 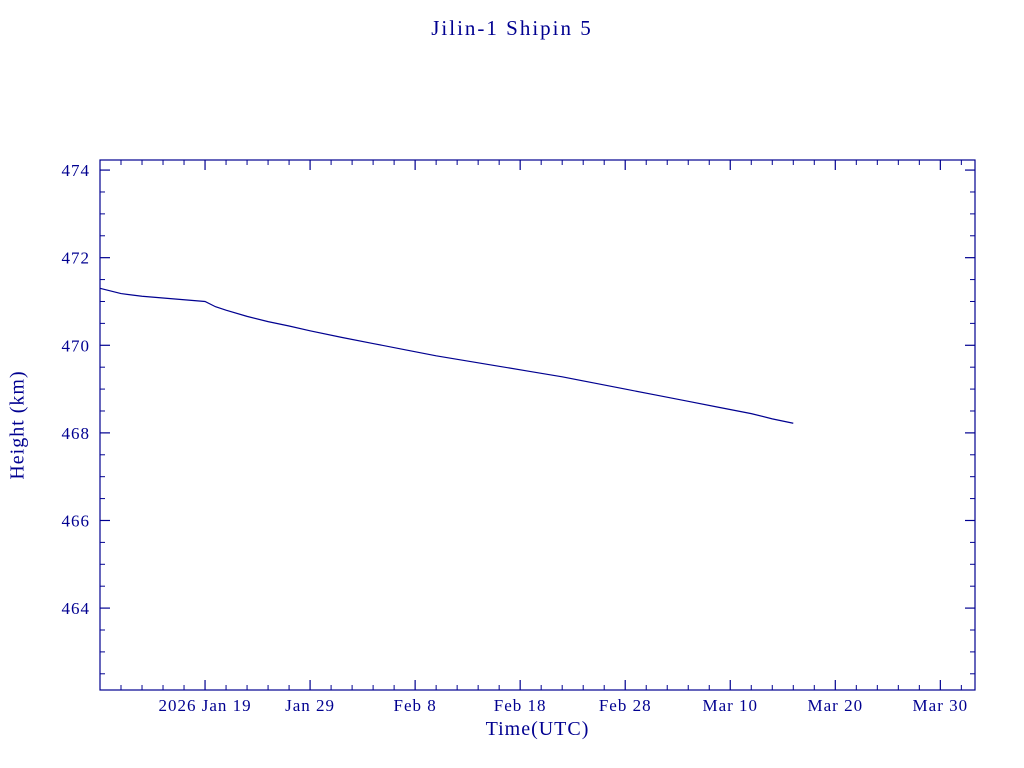 I want to click on y-tick-label: 466, so click(x=76, y=520).